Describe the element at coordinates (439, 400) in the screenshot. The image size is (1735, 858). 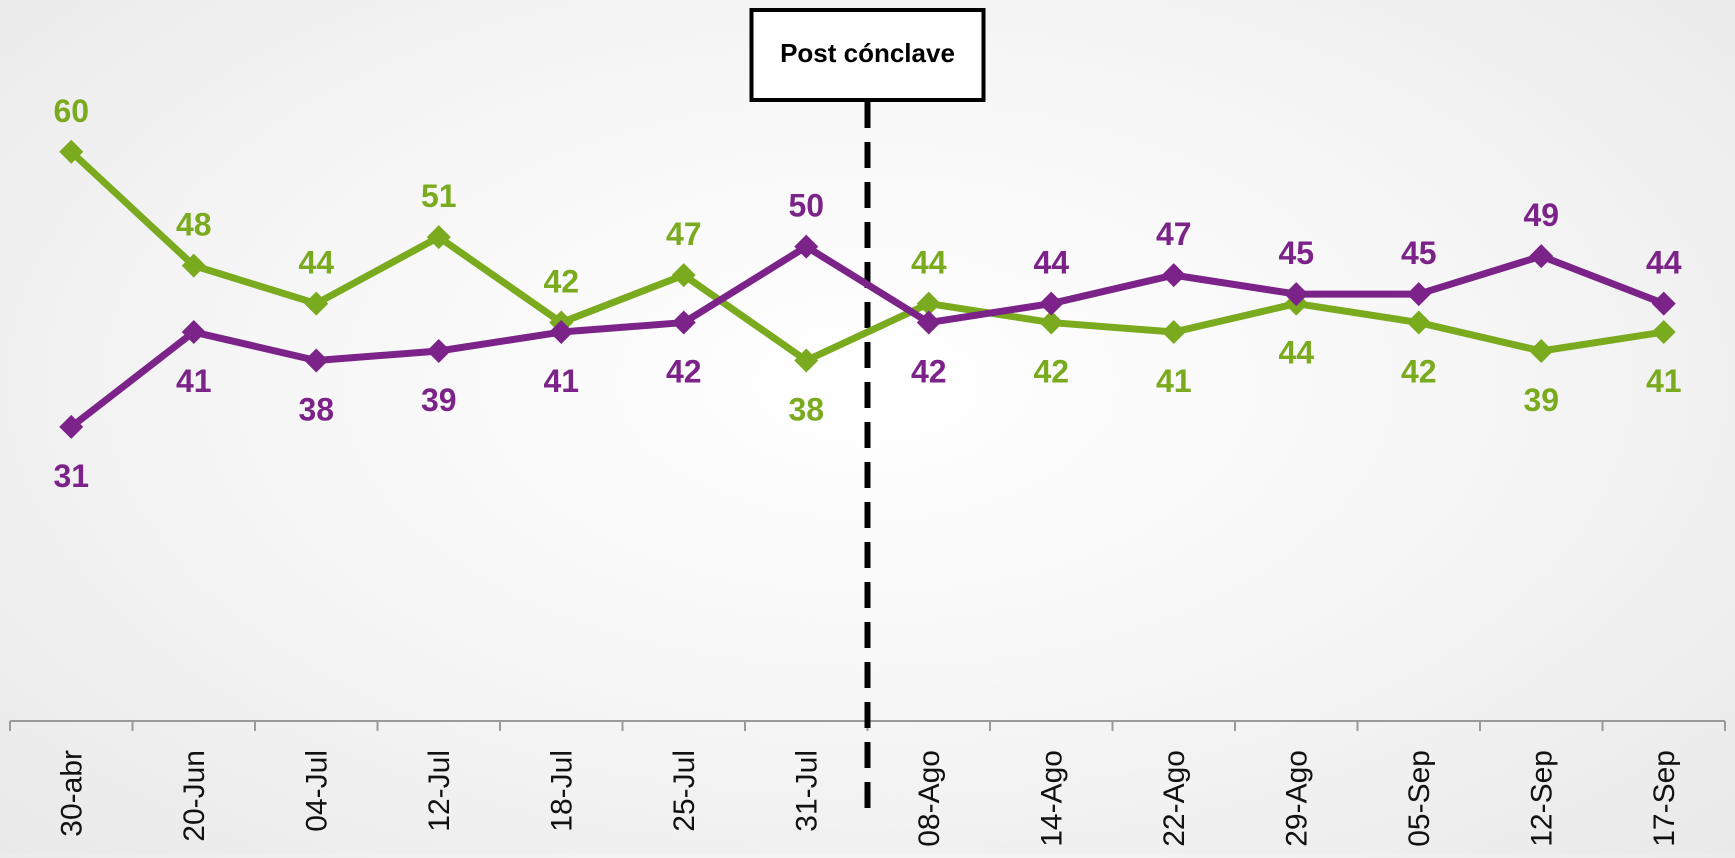
I see `series-1-data-label: 39` at that location.